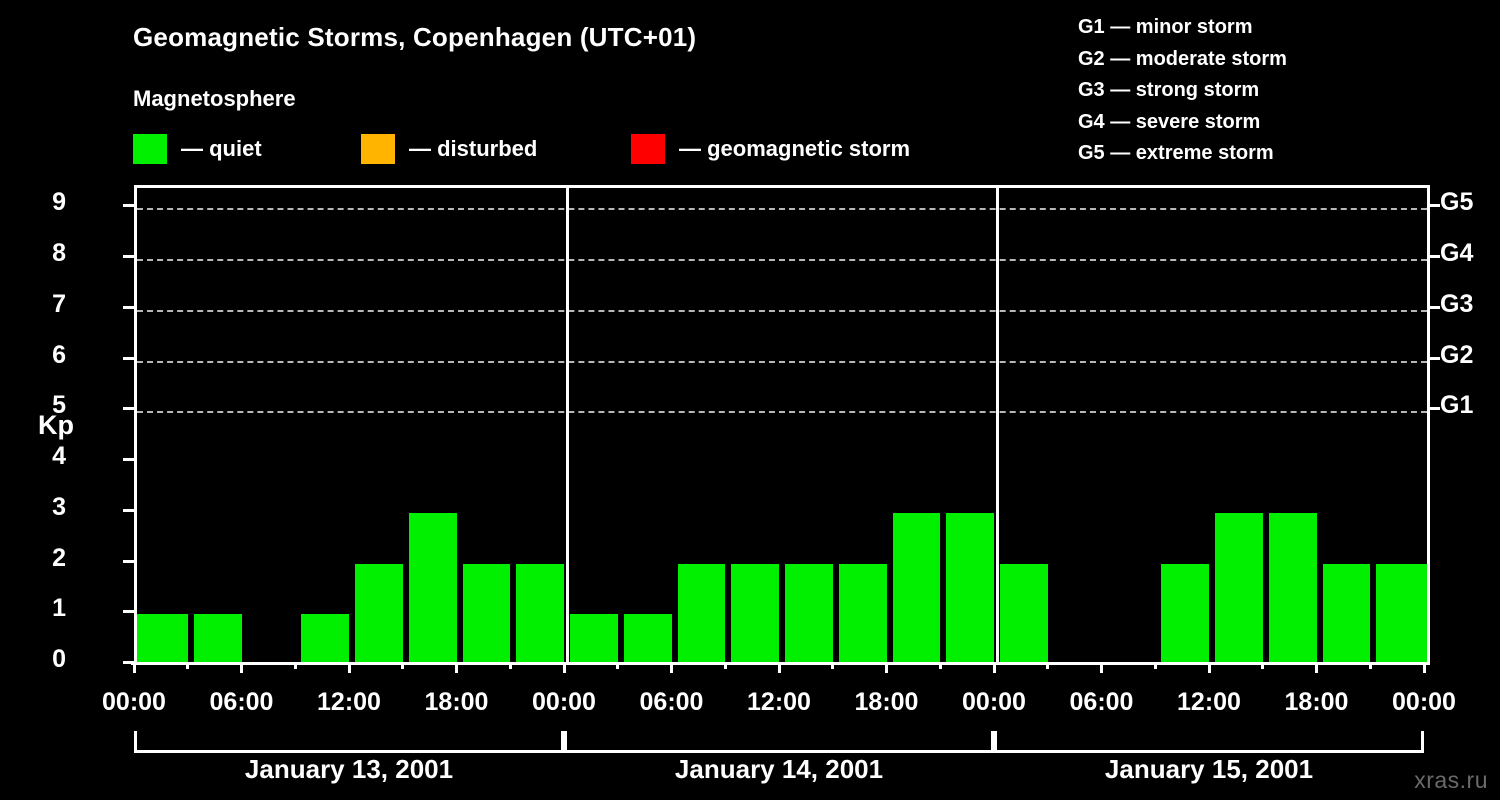 This screenshot has height=800, width=1500. What do you see at coordinates (473, 148) in the screenshot?
I see `legend-label-disturbed: — disturbed` at bounding box center [473, 148].